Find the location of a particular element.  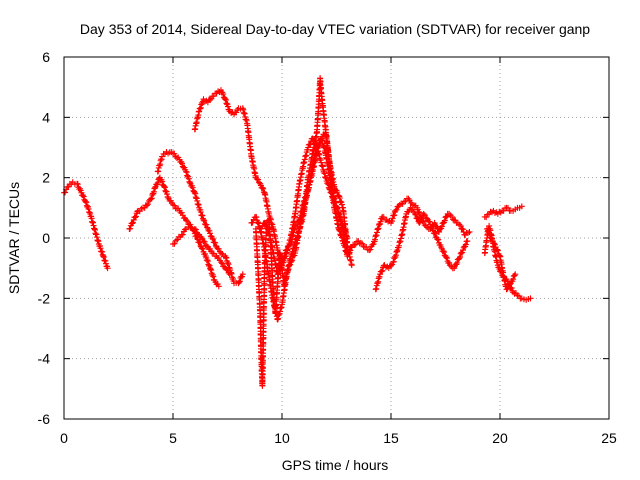

y-tick-label: -6 is located at coordinates (44, 419).